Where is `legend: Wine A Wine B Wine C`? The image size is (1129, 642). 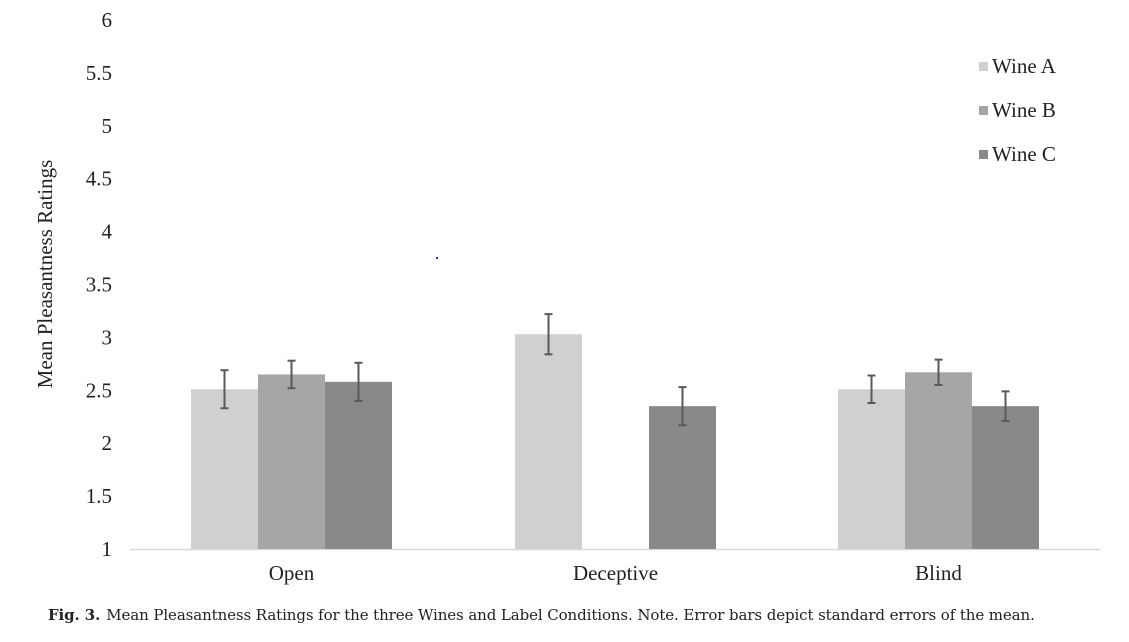
legend: Wine A Wine B Wine C is located at coordinates (1018, 110).